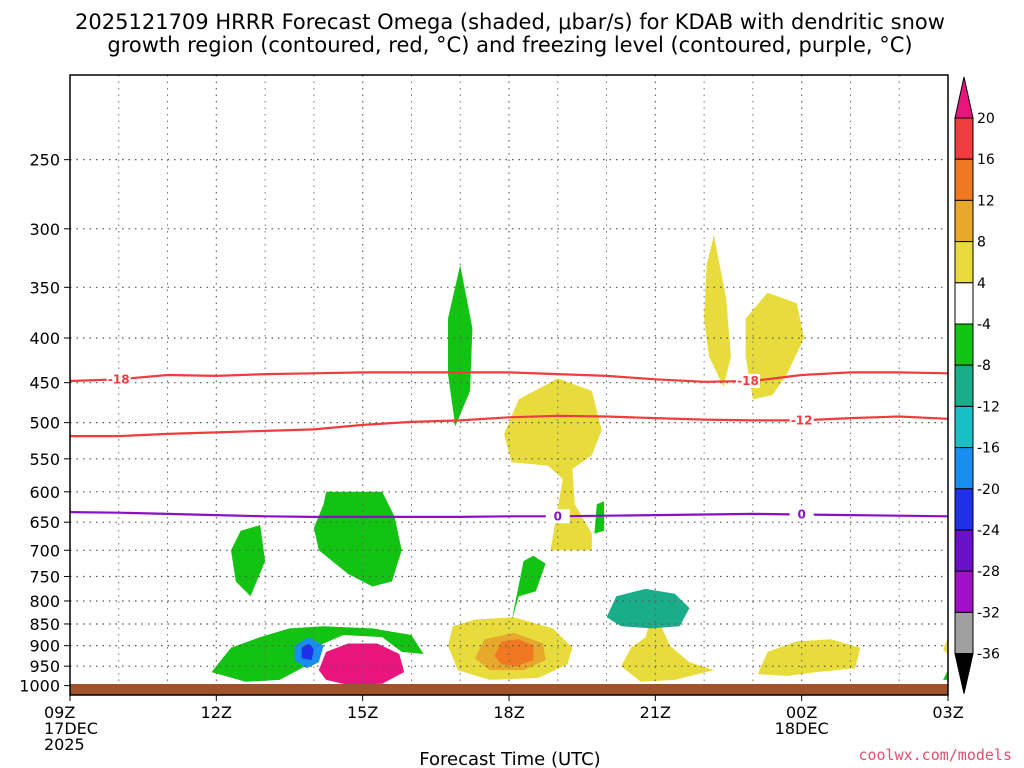 This screenshot has width=1024, height=768. Describe the element at coordinates (44, 383) in the screenshot. I see `y-tick-label: 450` at that location.